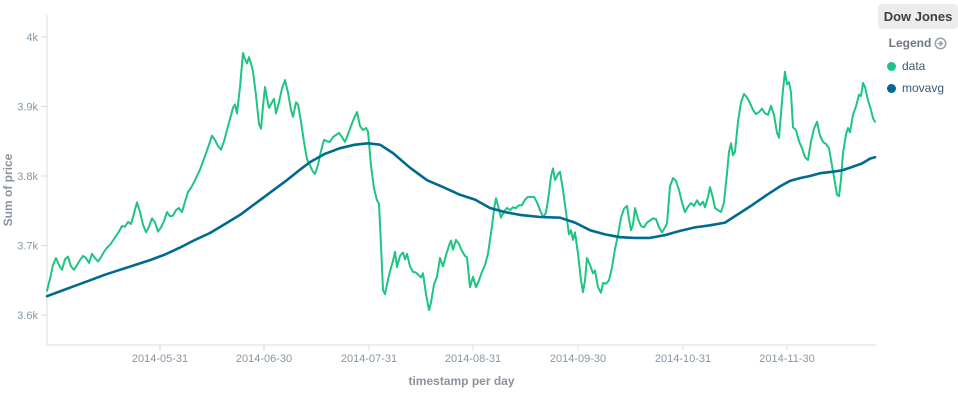  I want to click on legend-toggle: Legend, so click(918, 43).